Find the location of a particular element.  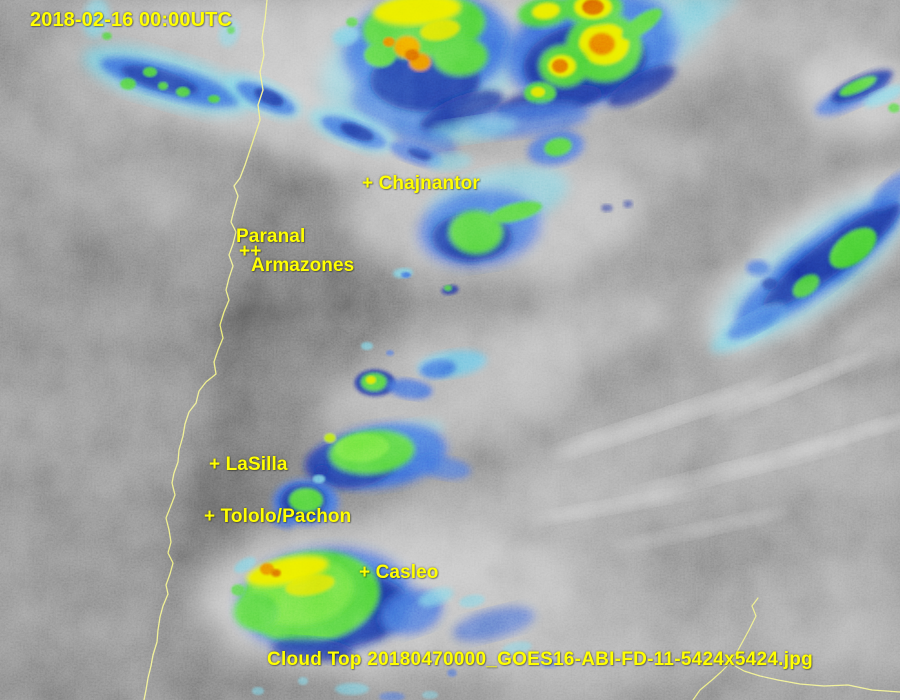

site-label-chajnantor: + Chajnantor is located at coordinates (421, 183).